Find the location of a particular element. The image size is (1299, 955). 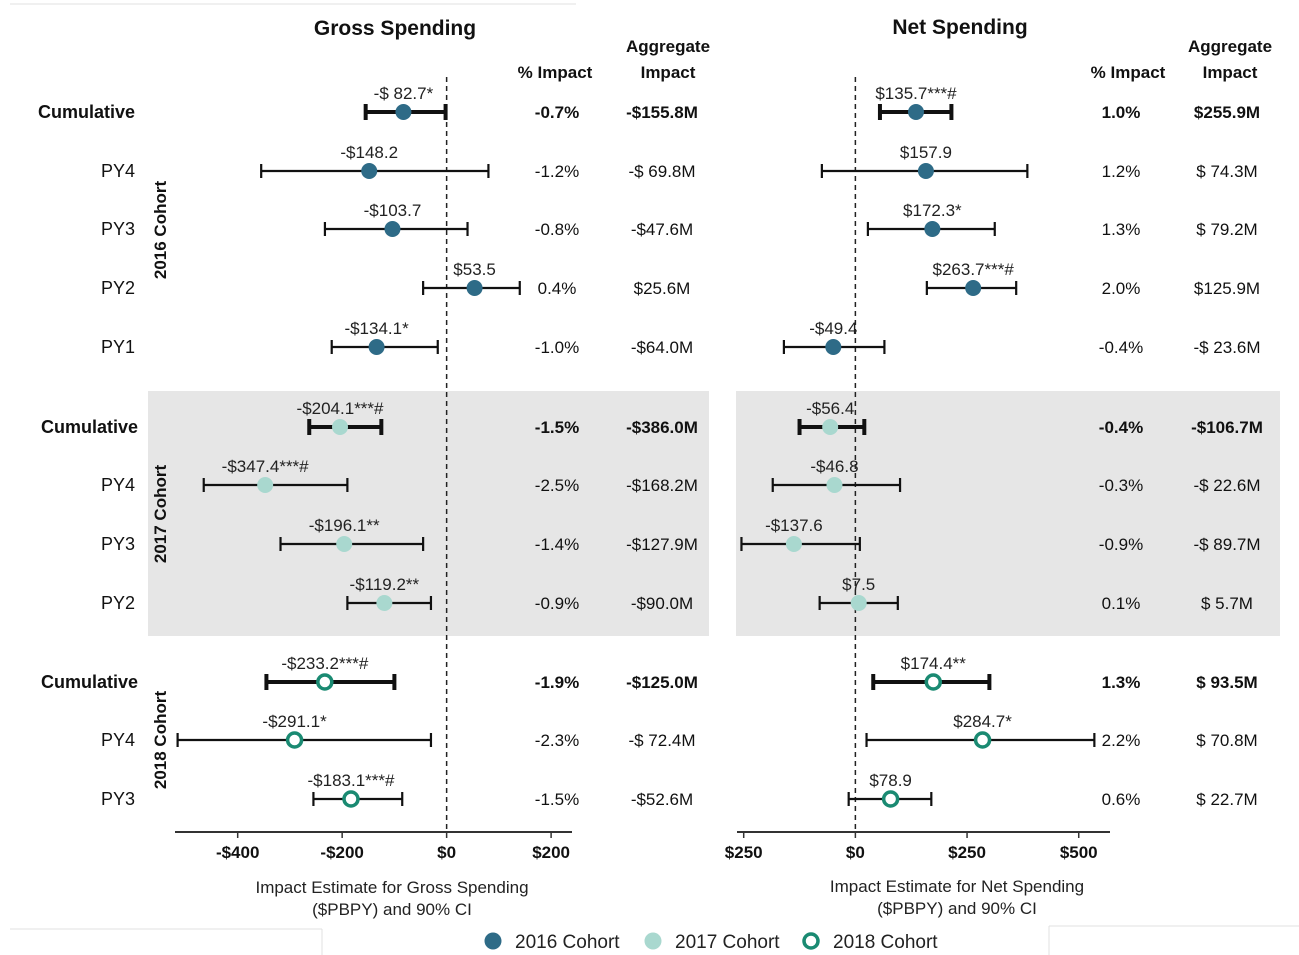

aggregate-impact-0-4: -$64.0M is located at coordinates (662, 347).